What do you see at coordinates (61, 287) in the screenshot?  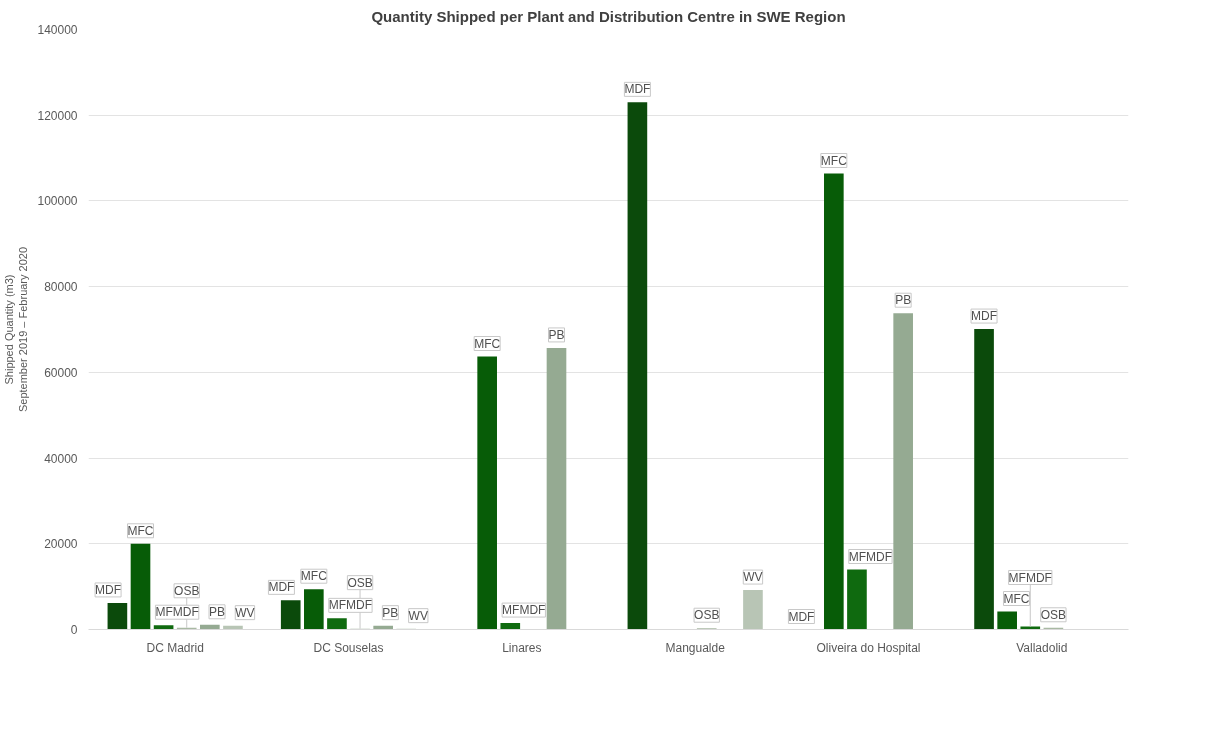 I see `y-tick-label: 80000` at bounding box center [61, 287].